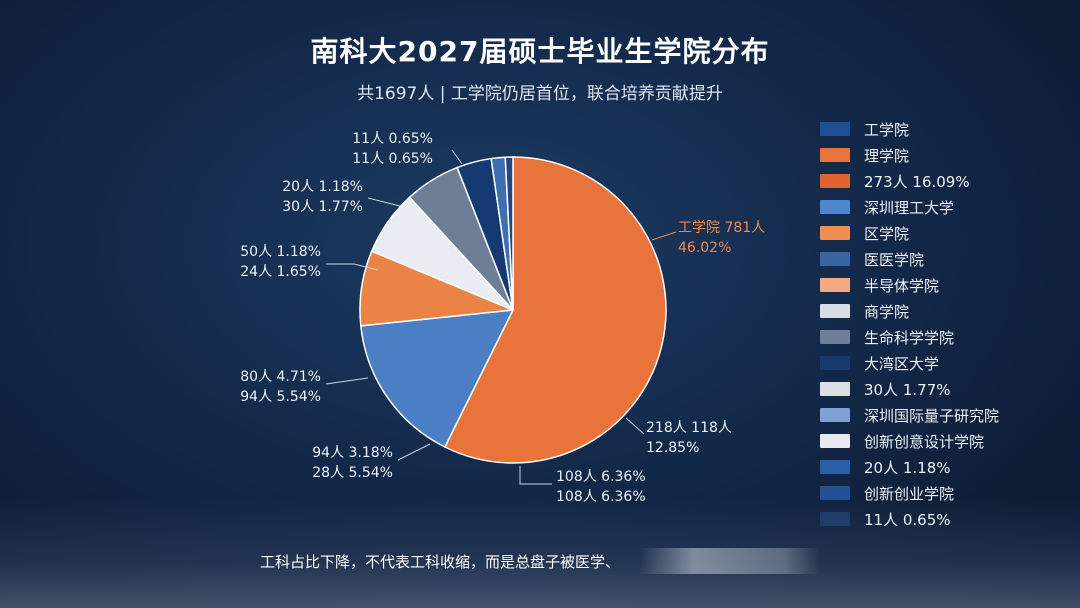 The image size is (1080, 608). Describe the element at coordinates (689, 428) in the screenshot. I see `slice-label-1-0: 218人 118人` at that location.